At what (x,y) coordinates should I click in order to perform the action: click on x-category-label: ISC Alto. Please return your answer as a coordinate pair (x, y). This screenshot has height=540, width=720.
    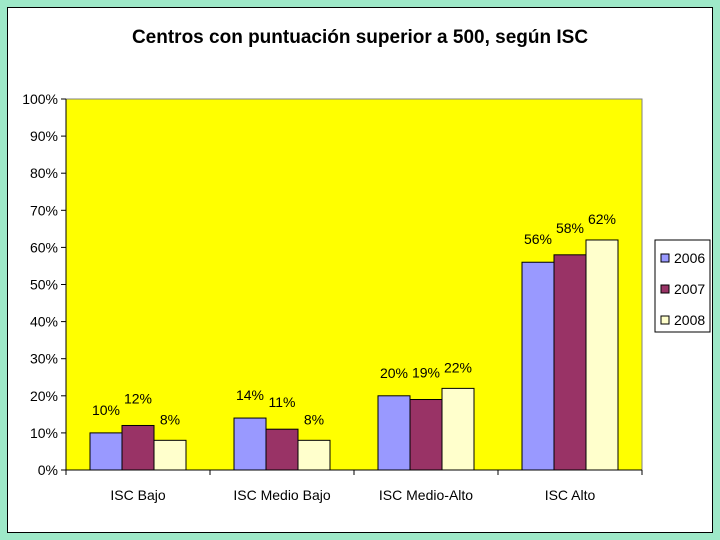
    Looking at the image, I should click on (570, 495).